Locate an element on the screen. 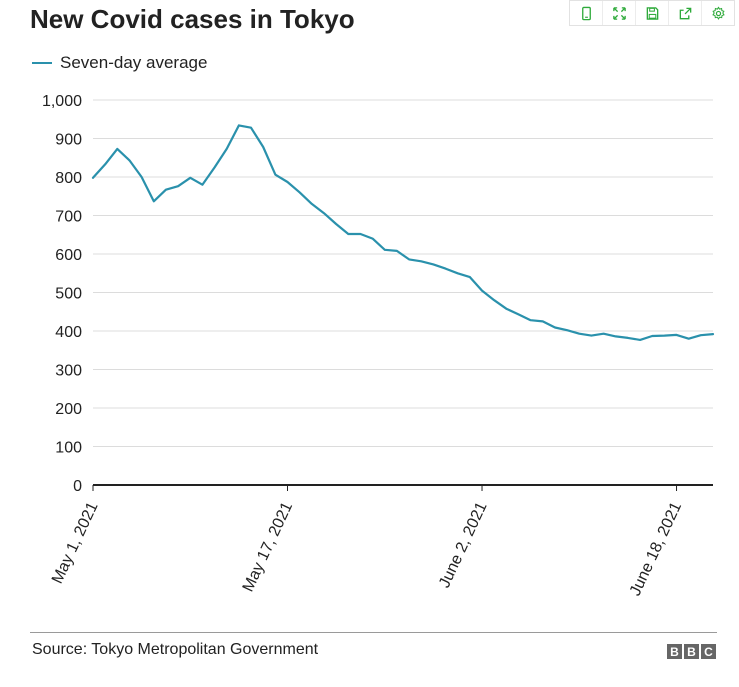 The image size is (739, 687). y-tick-label: 200 is located at coordinates (68, 409).